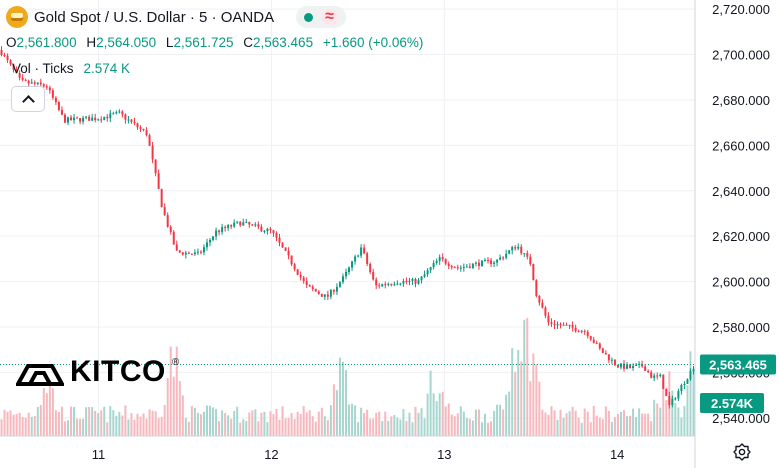 The width and height of the screenshot is (780, 468). I want to click on price-tick-label: 2,700.000, so click(741, 55).